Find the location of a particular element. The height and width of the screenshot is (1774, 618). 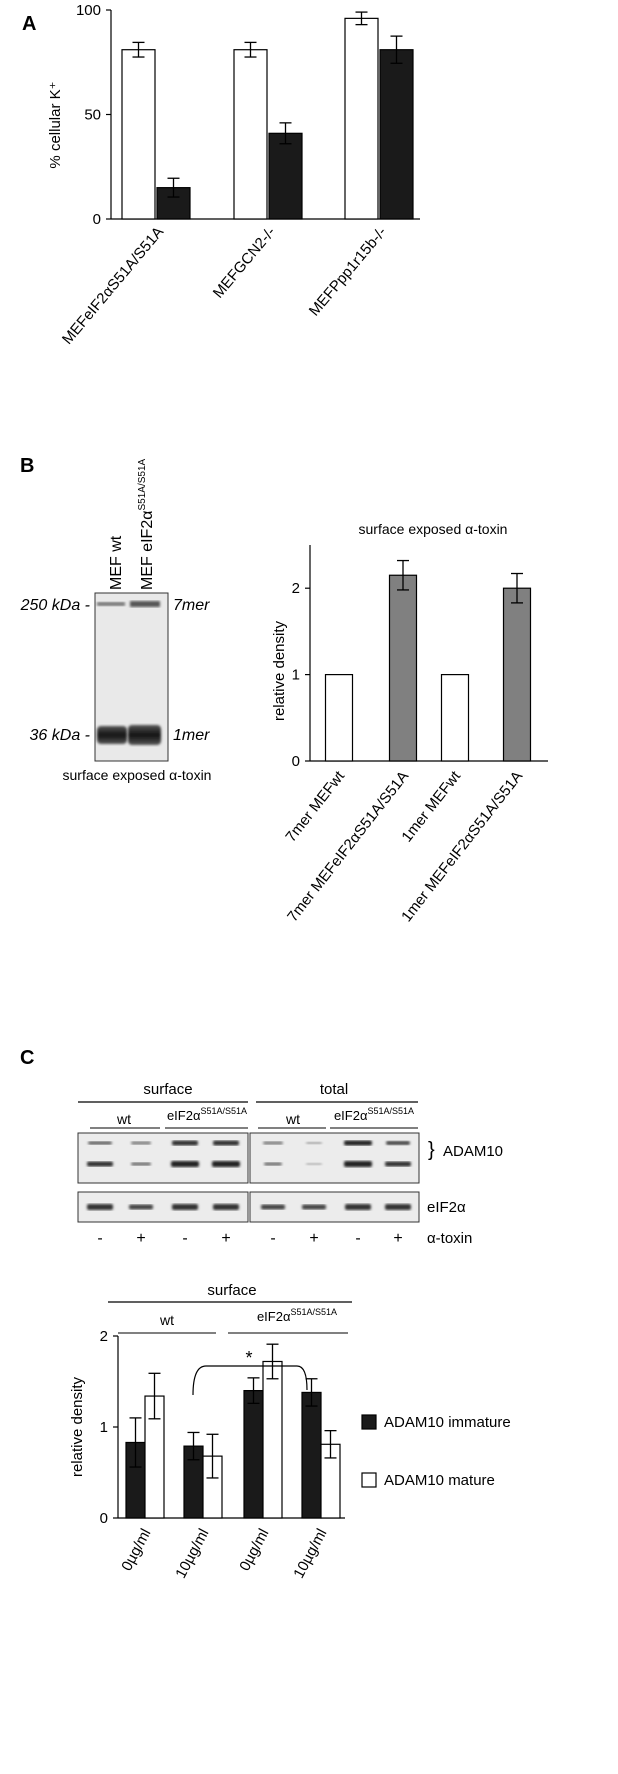

chart-a-category-label: MEFPpp1r15b-/- is located at coordinates (348, 272).